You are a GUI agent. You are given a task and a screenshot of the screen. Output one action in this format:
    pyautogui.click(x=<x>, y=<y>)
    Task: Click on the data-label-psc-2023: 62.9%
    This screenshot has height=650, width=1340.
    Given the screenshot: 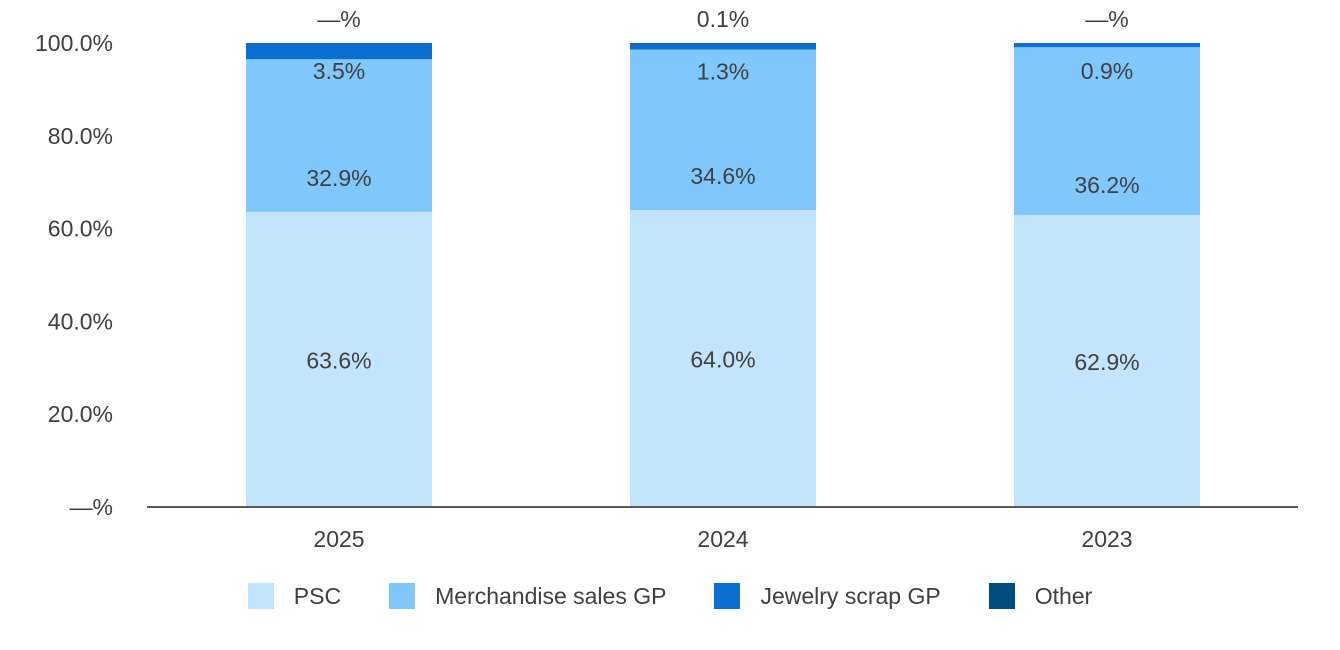 What is the action you would take?
    pyautogui.click(x=1106, y=362)
    